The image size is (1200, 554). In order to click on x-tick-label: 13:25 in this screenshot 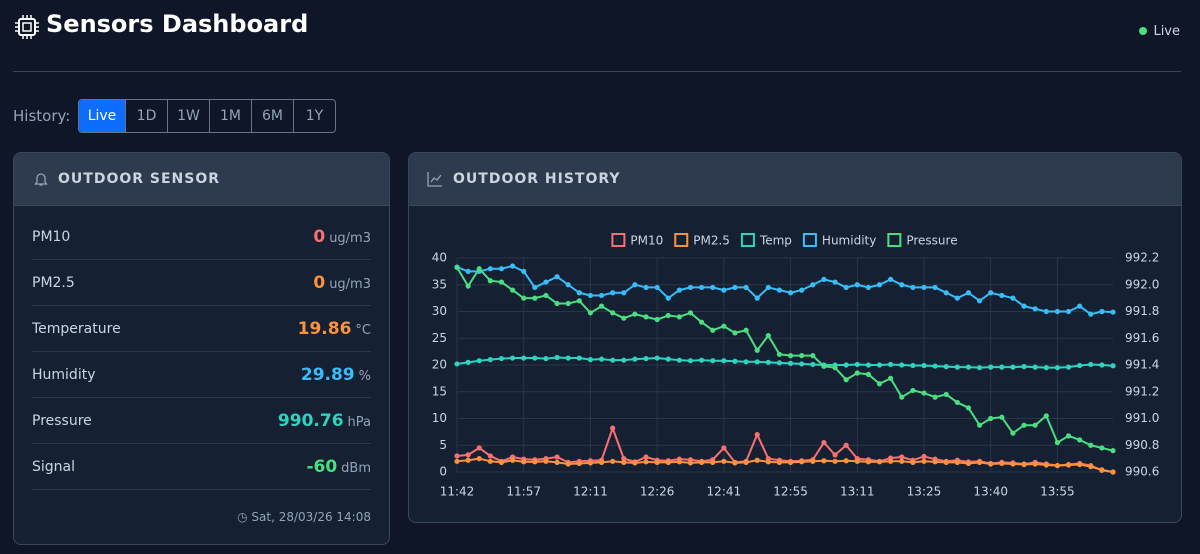, I will do `click(924, 492)`.